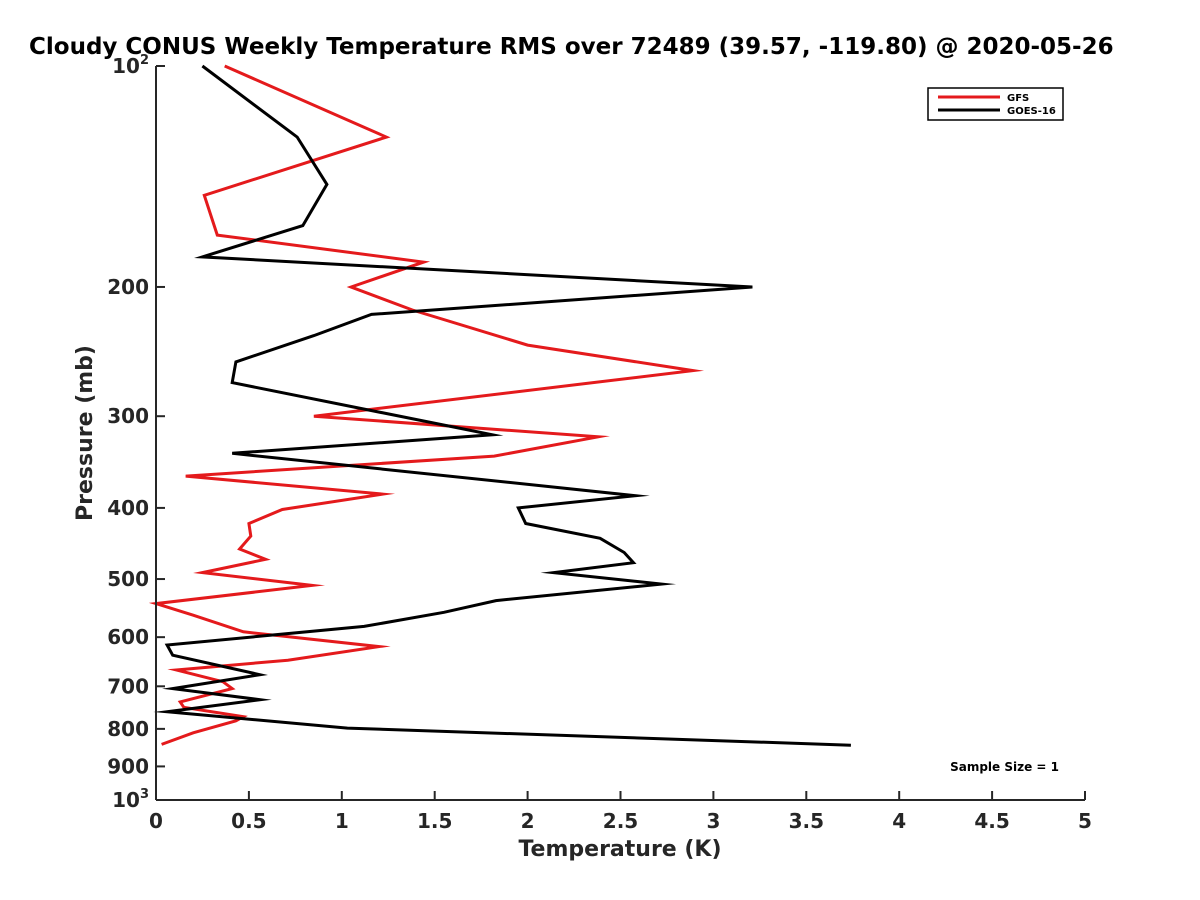 This screenshot has width=1200, height=900. What do you see at coordinates (342, 821) in the screenshot?
I see `x-tick-label: 1` at bounding box center [342, 821].